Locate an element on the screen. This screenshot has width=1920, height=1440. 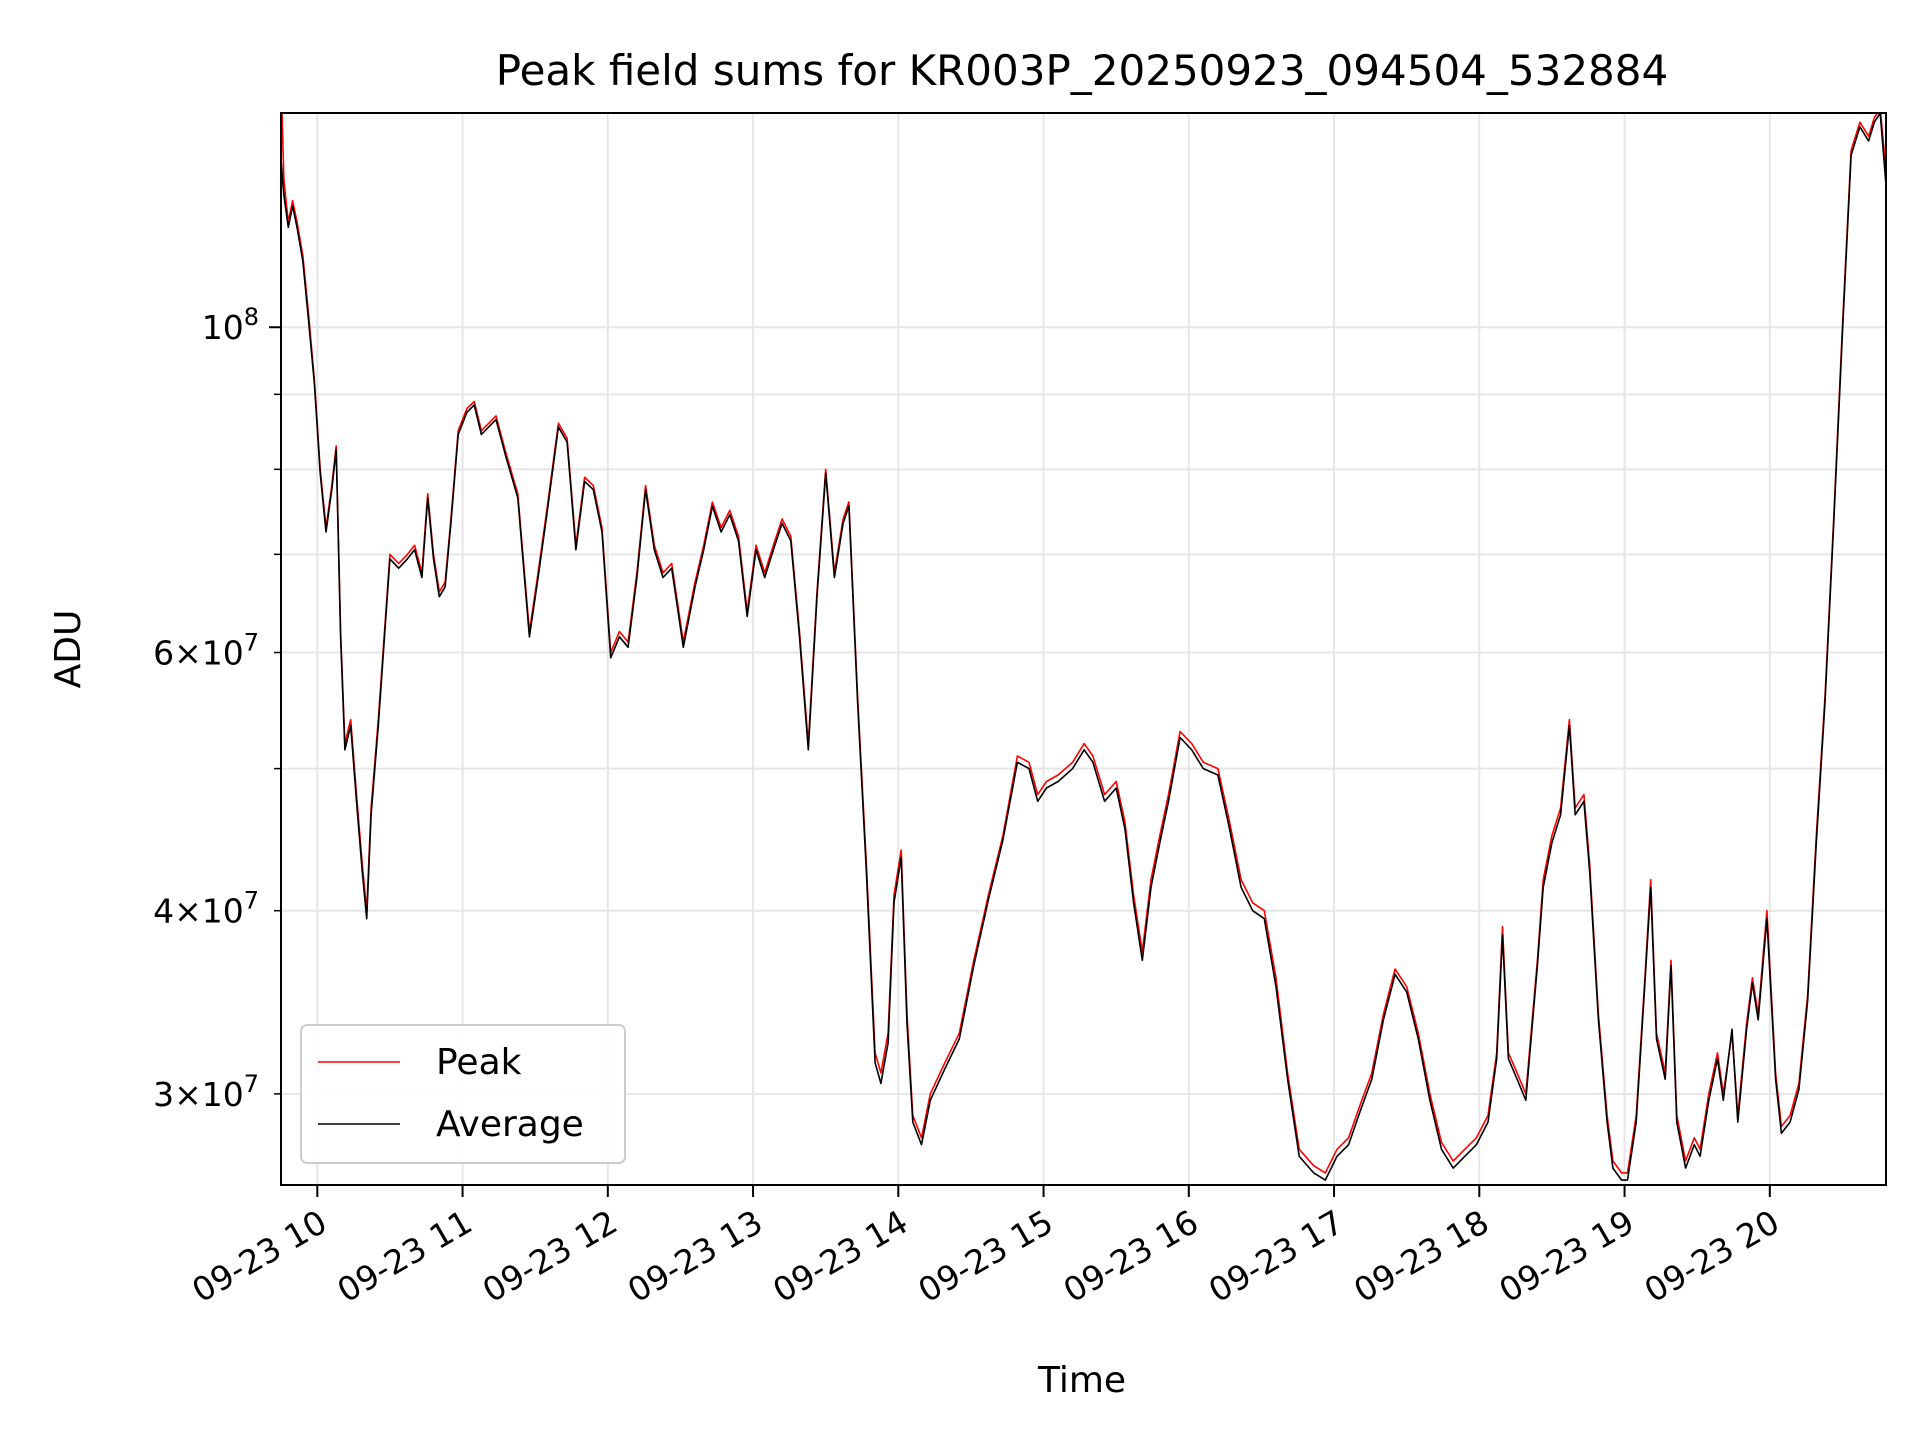
y-tick-label: 4×107 is located at coordinates (206, 909).